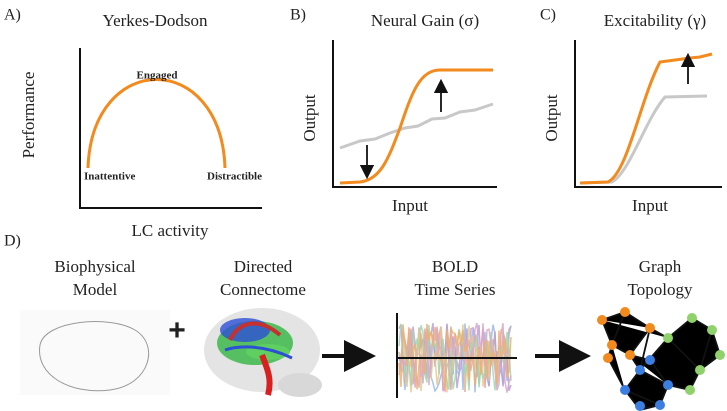 The height and width of the screenshot is (411, 727). Describe the element at coordinates (425, 20) in the screenshot. I see `panel-title: Neural Gain (σ)` at that location.